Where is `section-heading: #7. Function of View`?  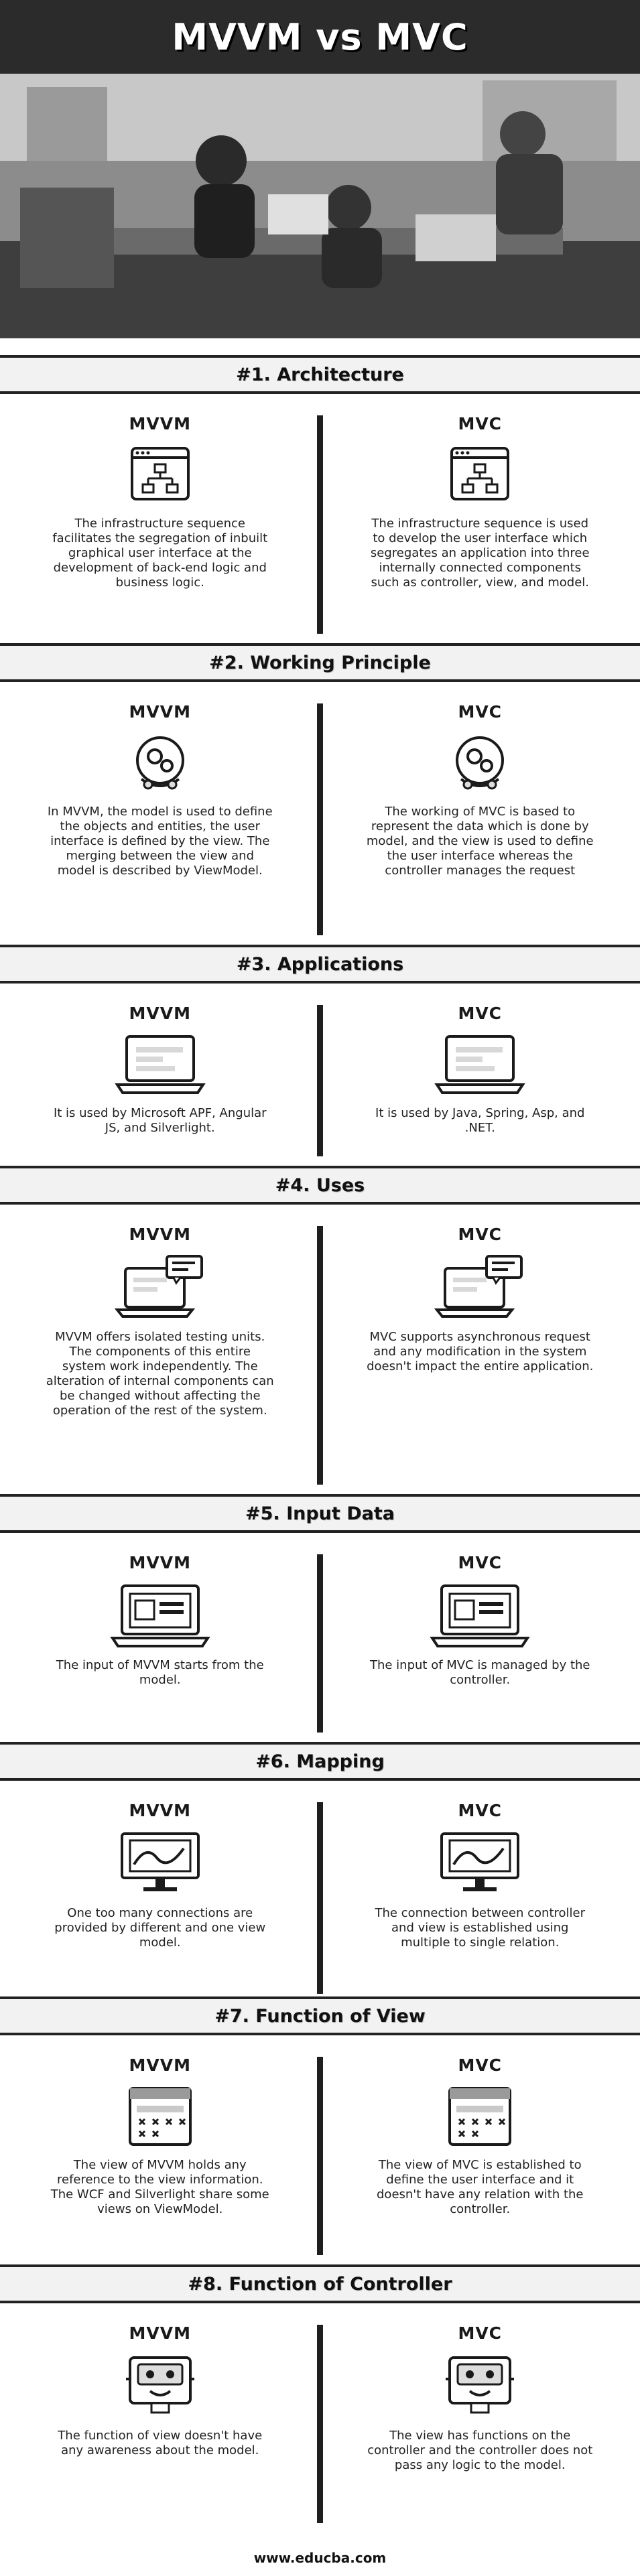
section-heading: #7. Function of View is located at coordinates (320, 2015).